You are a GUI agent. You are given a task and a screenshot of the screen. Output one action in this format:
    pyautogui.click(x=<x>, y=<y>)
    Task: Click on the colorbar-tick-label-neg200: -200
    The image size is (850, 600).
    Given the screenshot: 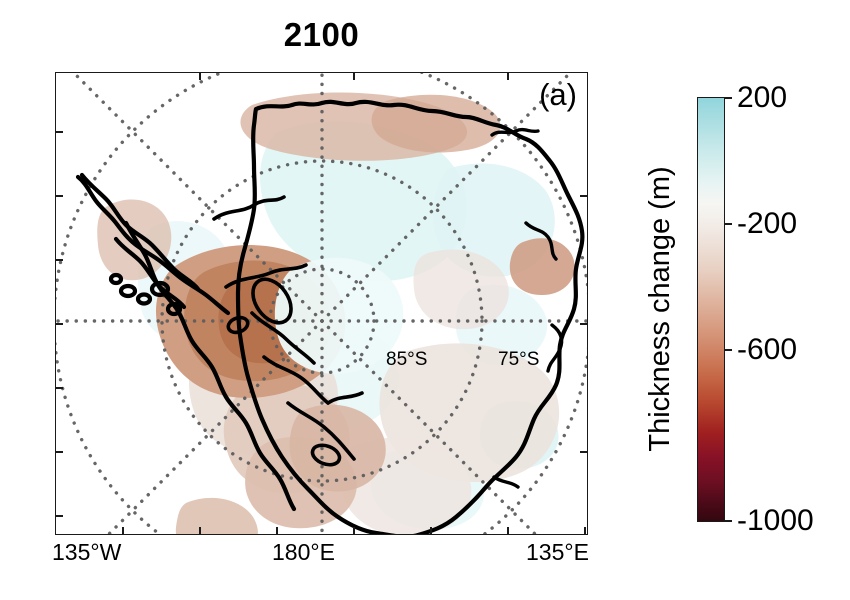 What is the action you would take?
    pyautogui.click(x=767, y=223)
    